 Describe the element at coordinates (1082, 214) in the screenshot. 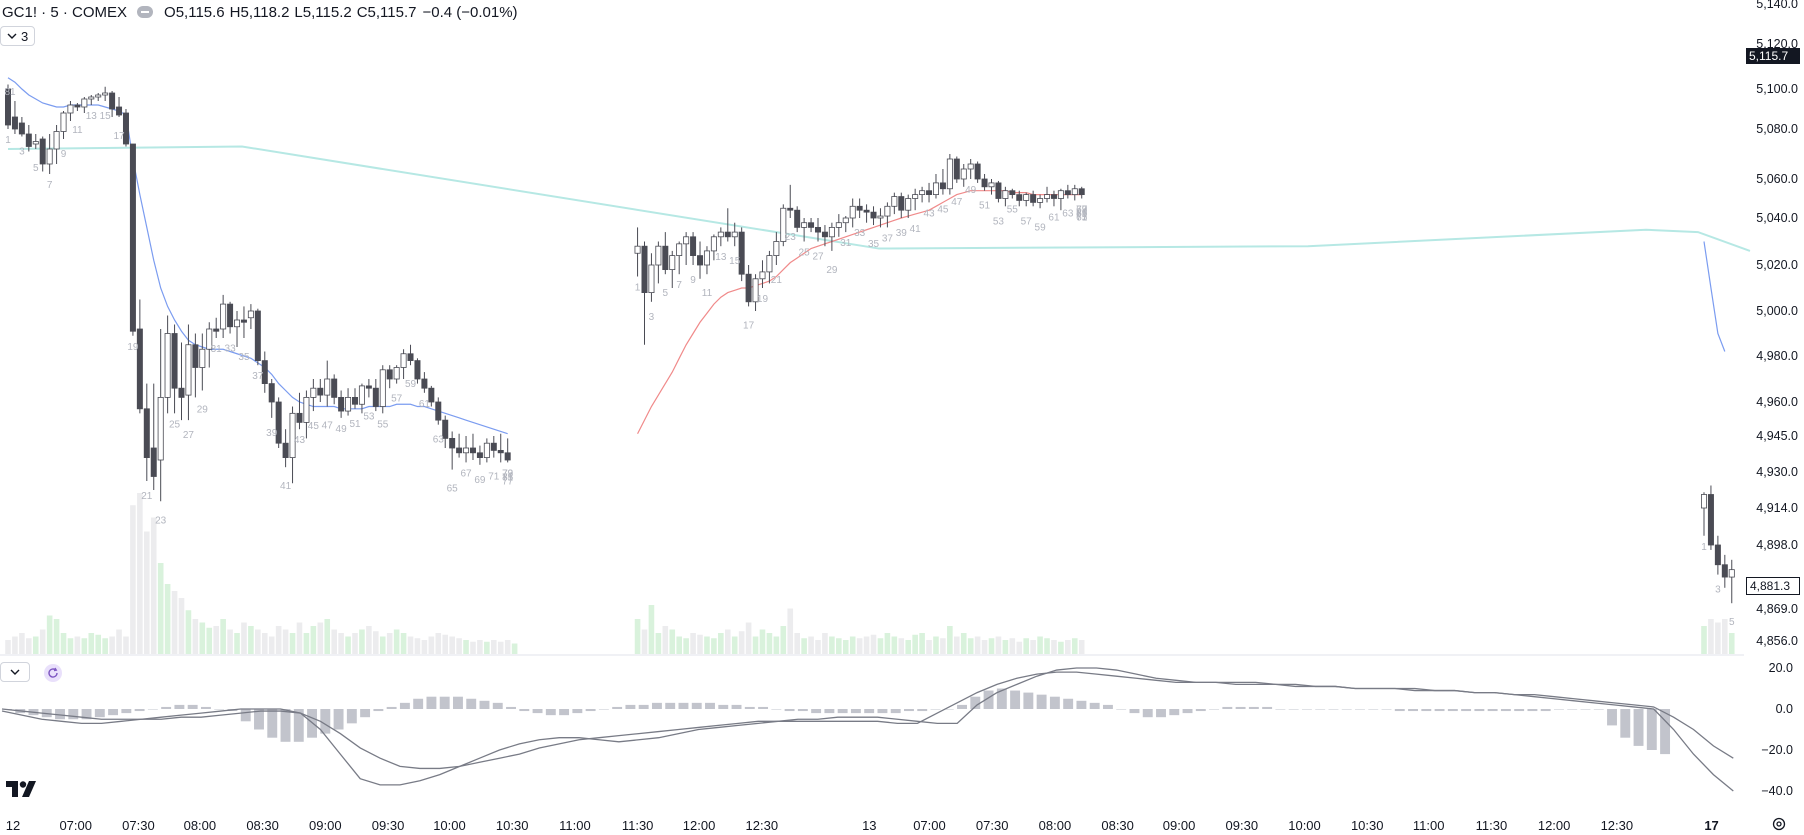

I see `bar-count-label: 81` at that location.